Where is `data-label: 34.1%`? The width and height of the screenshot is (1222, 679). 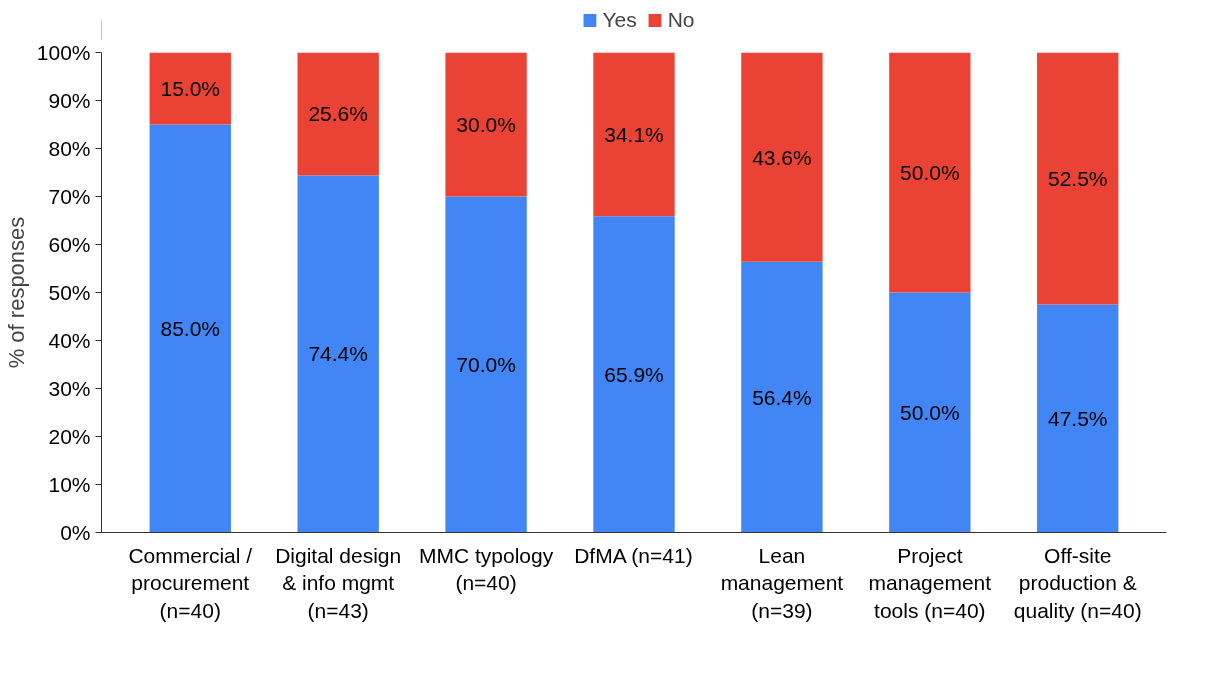
data-label: 34.1% is located at coordinates (634, 134).